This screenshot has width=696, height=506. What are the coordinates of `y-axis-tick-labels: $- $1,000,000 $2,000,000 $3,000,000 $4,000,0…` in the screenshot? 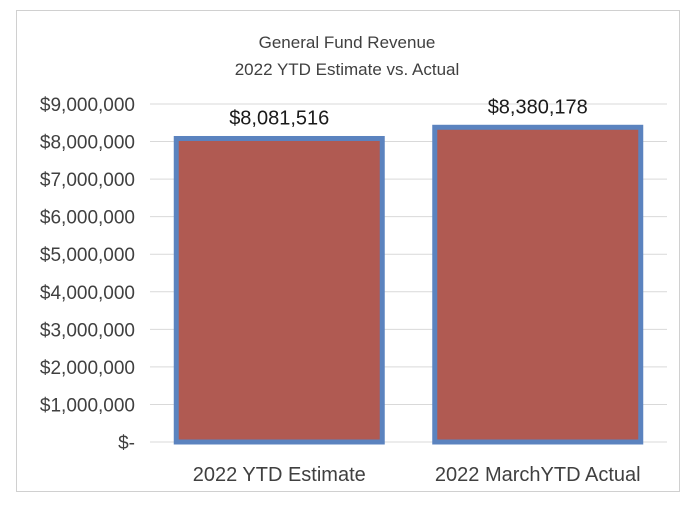 It's located at (87, 274).